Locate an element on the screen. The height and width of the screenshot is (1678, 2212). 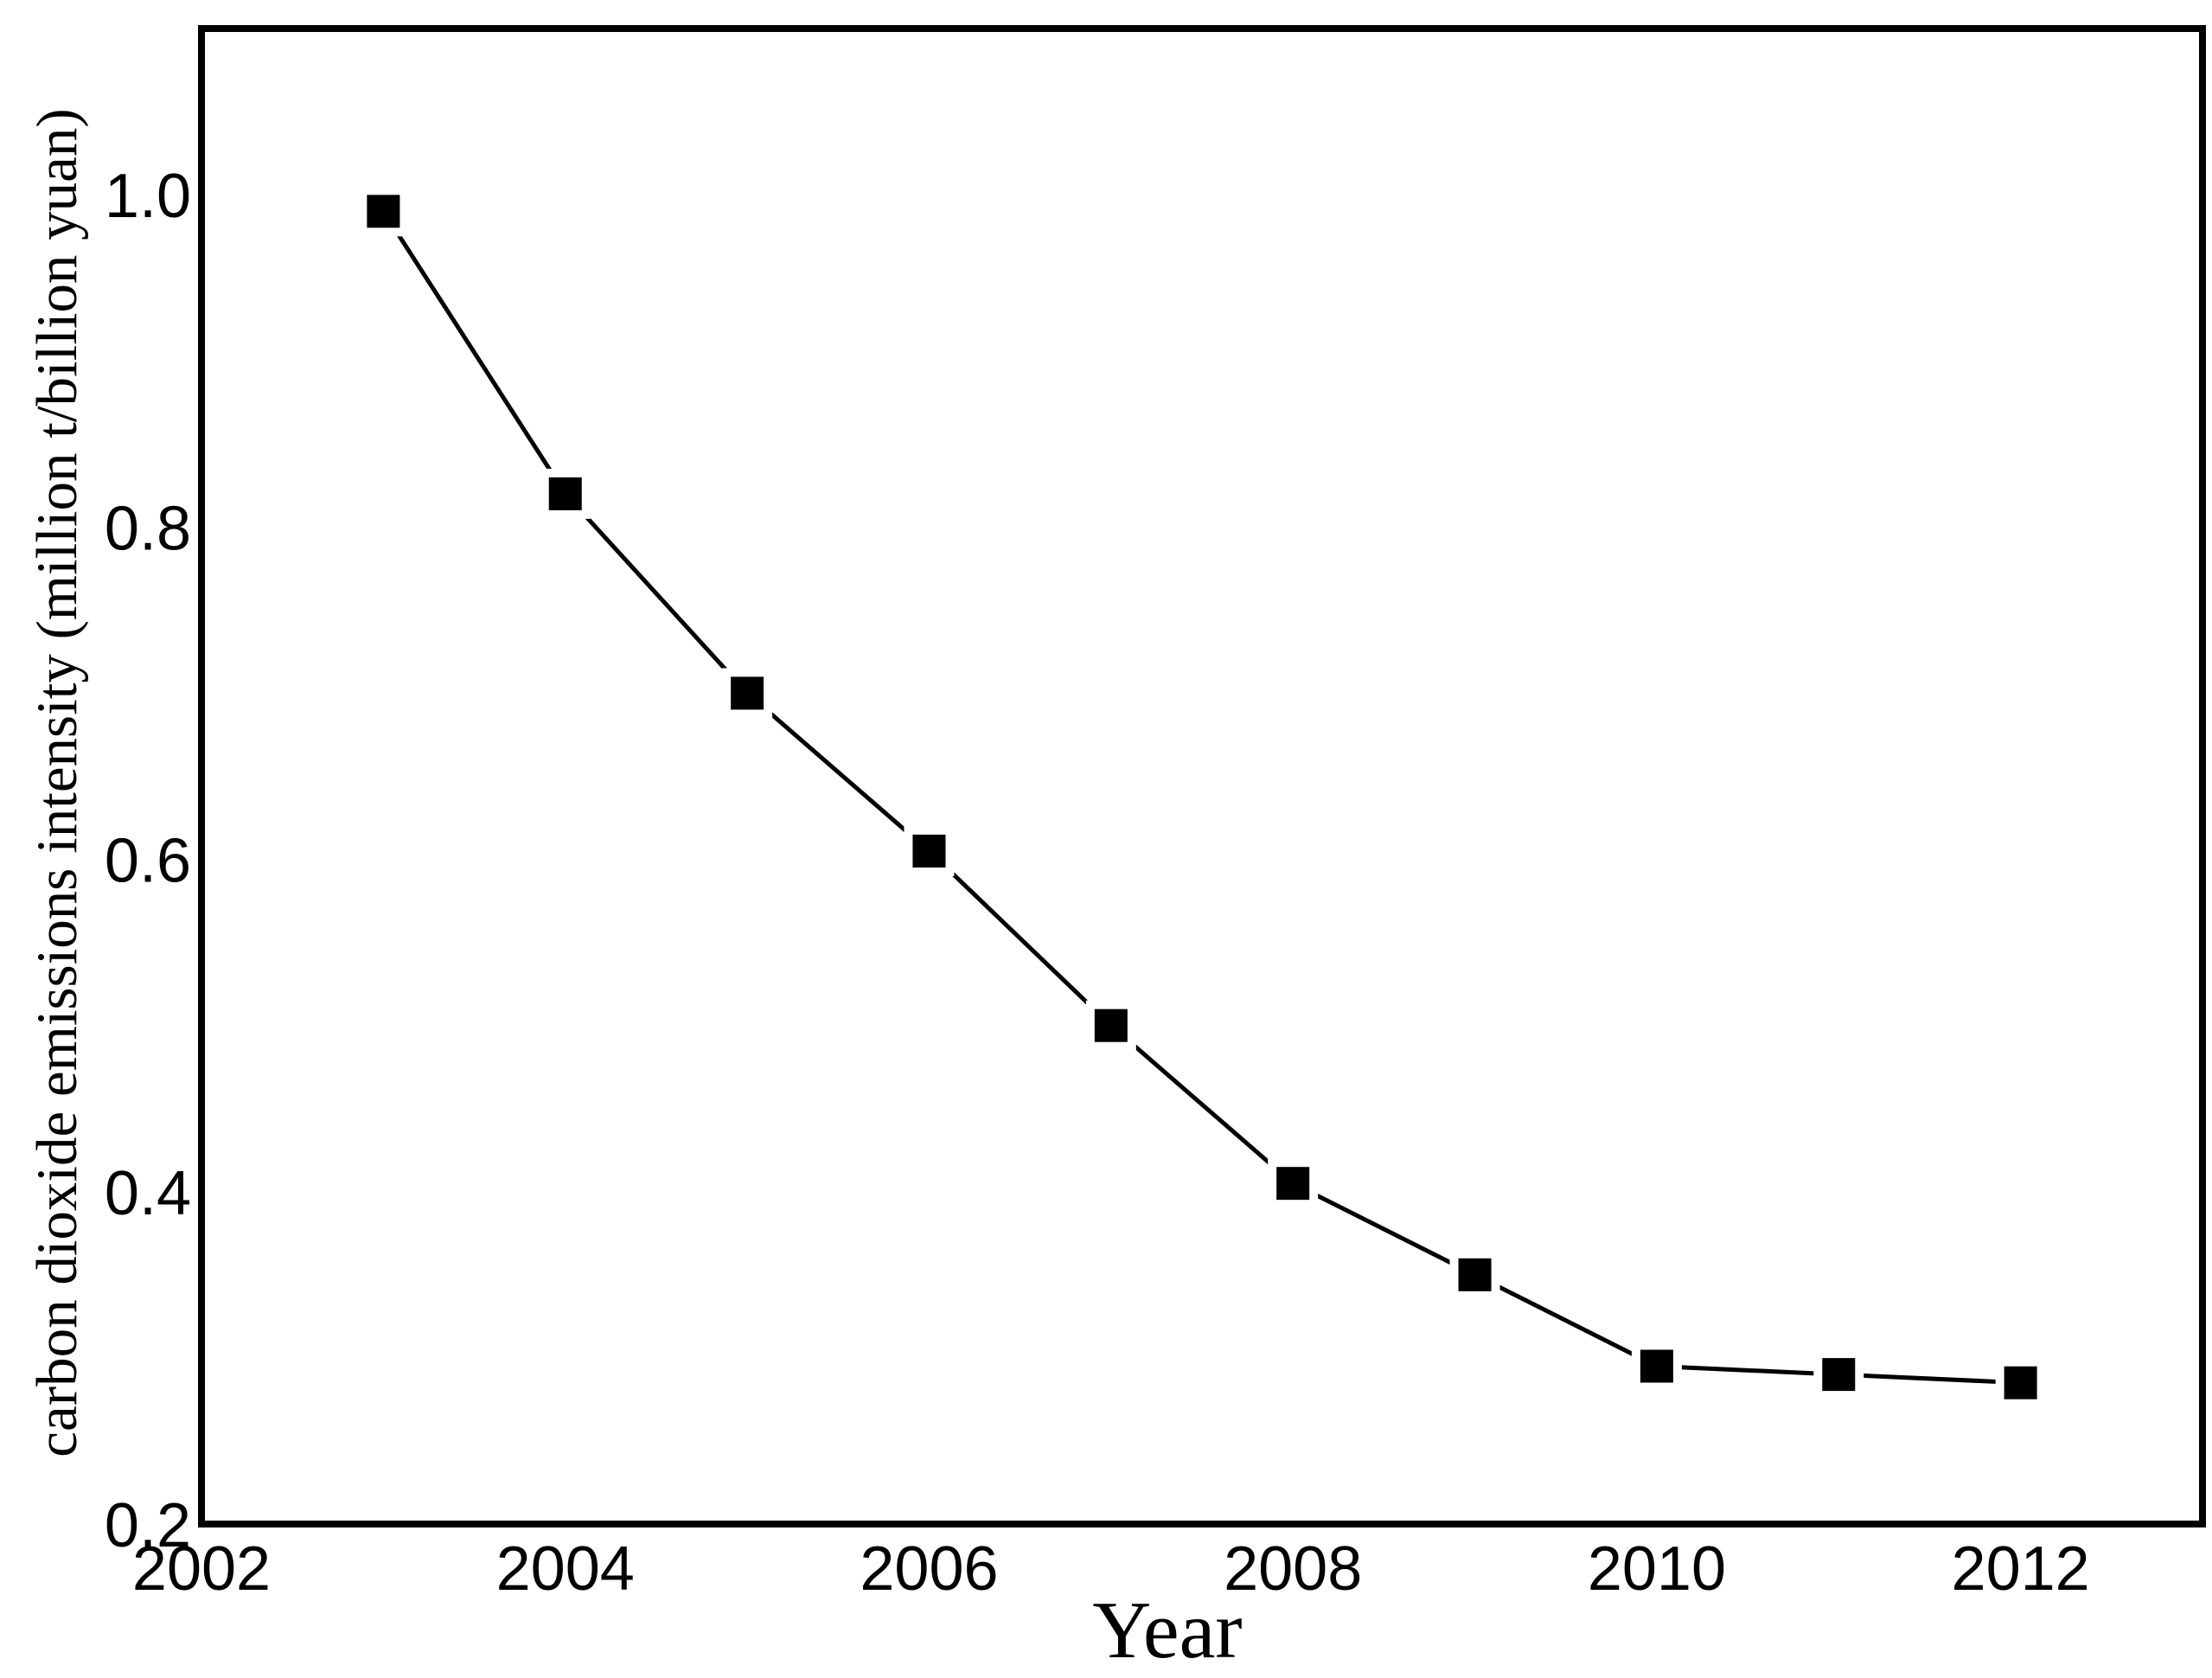
x-tick-label: 2010 is located at coordinates (1657, 1569).